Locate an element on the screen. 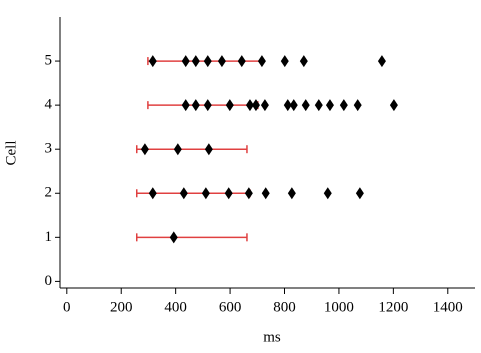 The width and height of the screenshot is (481, 353). y-tick-label: 5 is located at coordinates (49, 61).